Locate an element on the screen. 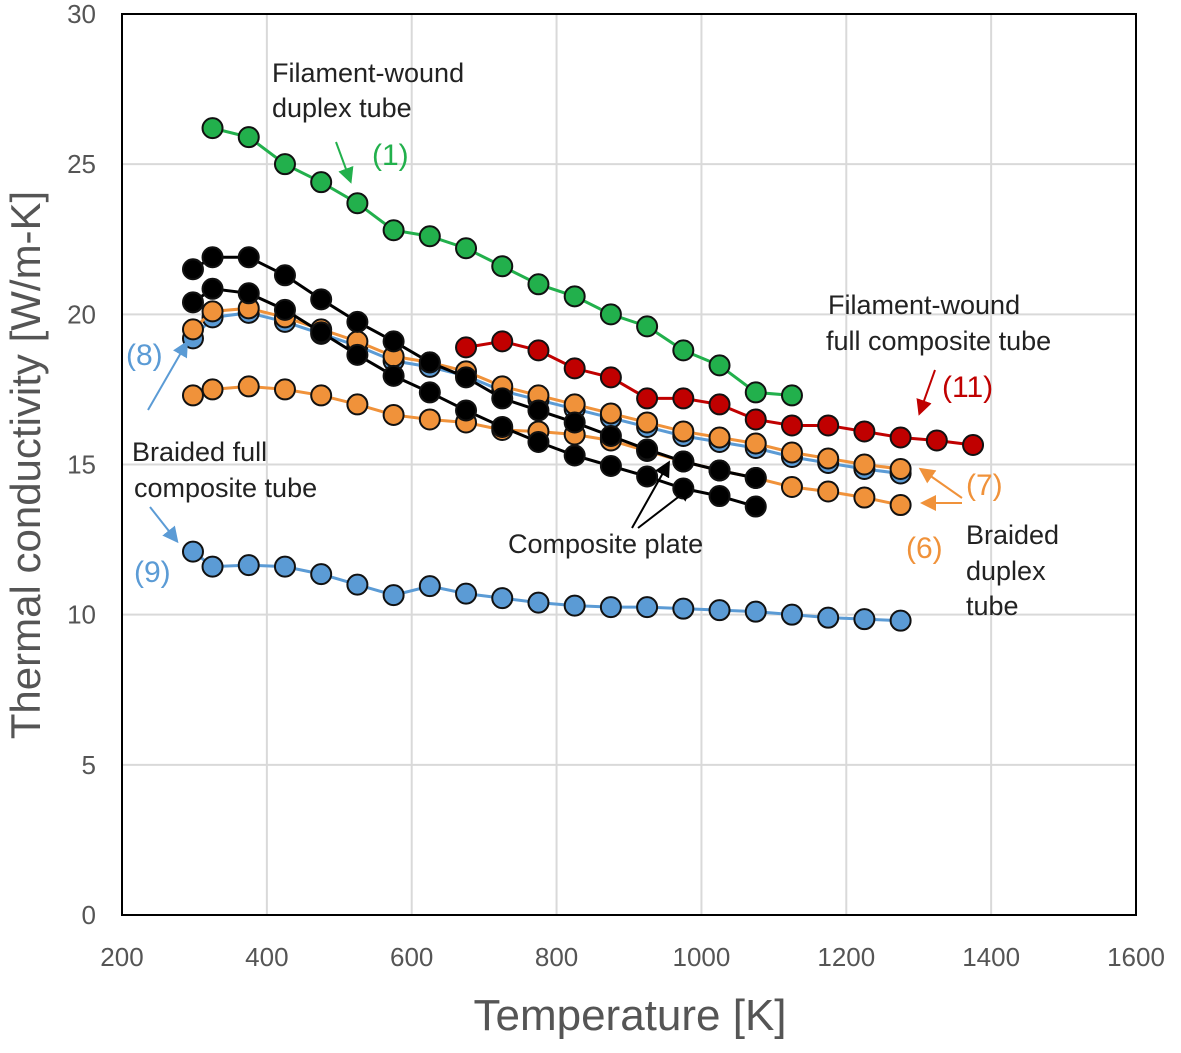 The width and height of the screenshot is (1181, 1053). x-tick-label: 600 is located at coordinates (411, 957).